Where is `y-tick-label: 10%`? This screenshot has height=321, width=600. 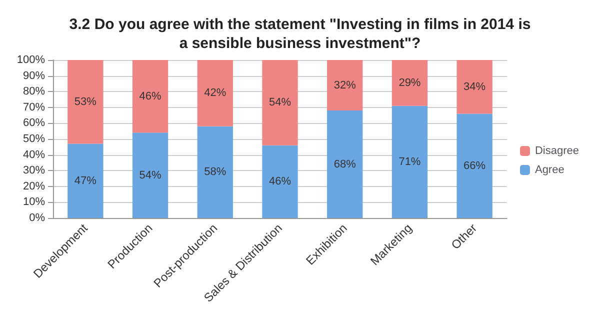 y-tick-label: 10% is located at coordinates (34, 202).